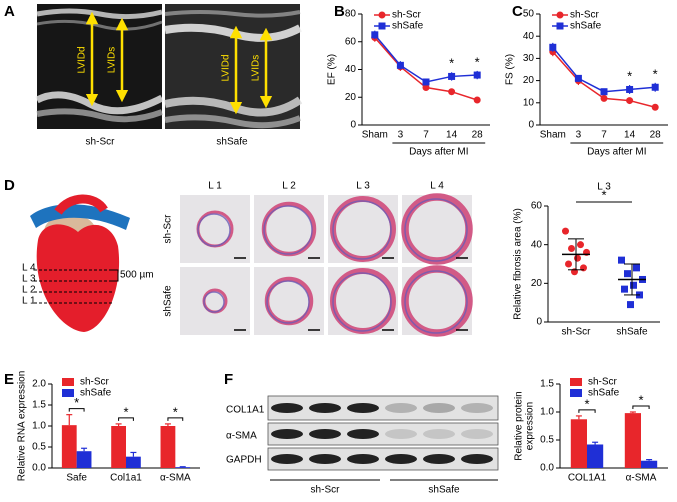 The width and height of the screenshot is (677, 502). What do you see at coordinates (232, 142) in the screenshot?
I see `echo-group-label: shSafe` at bounding box center [232, 142].